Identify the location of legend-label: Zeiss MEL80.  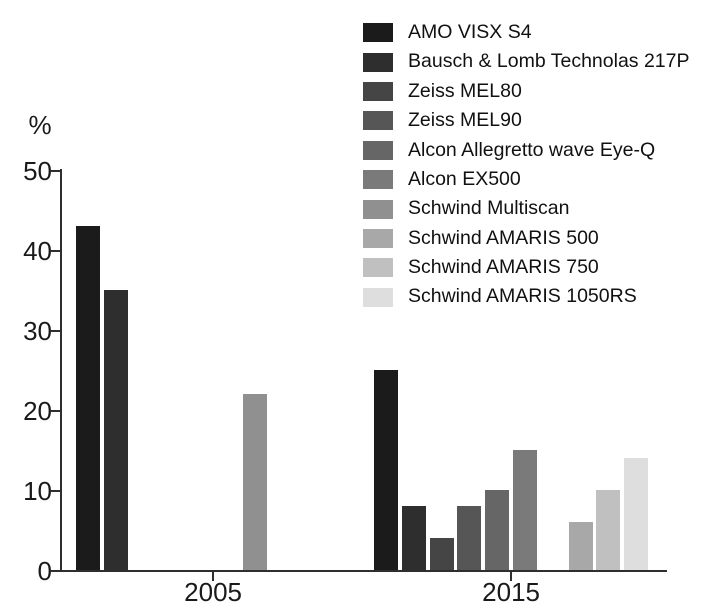
(465, 90).